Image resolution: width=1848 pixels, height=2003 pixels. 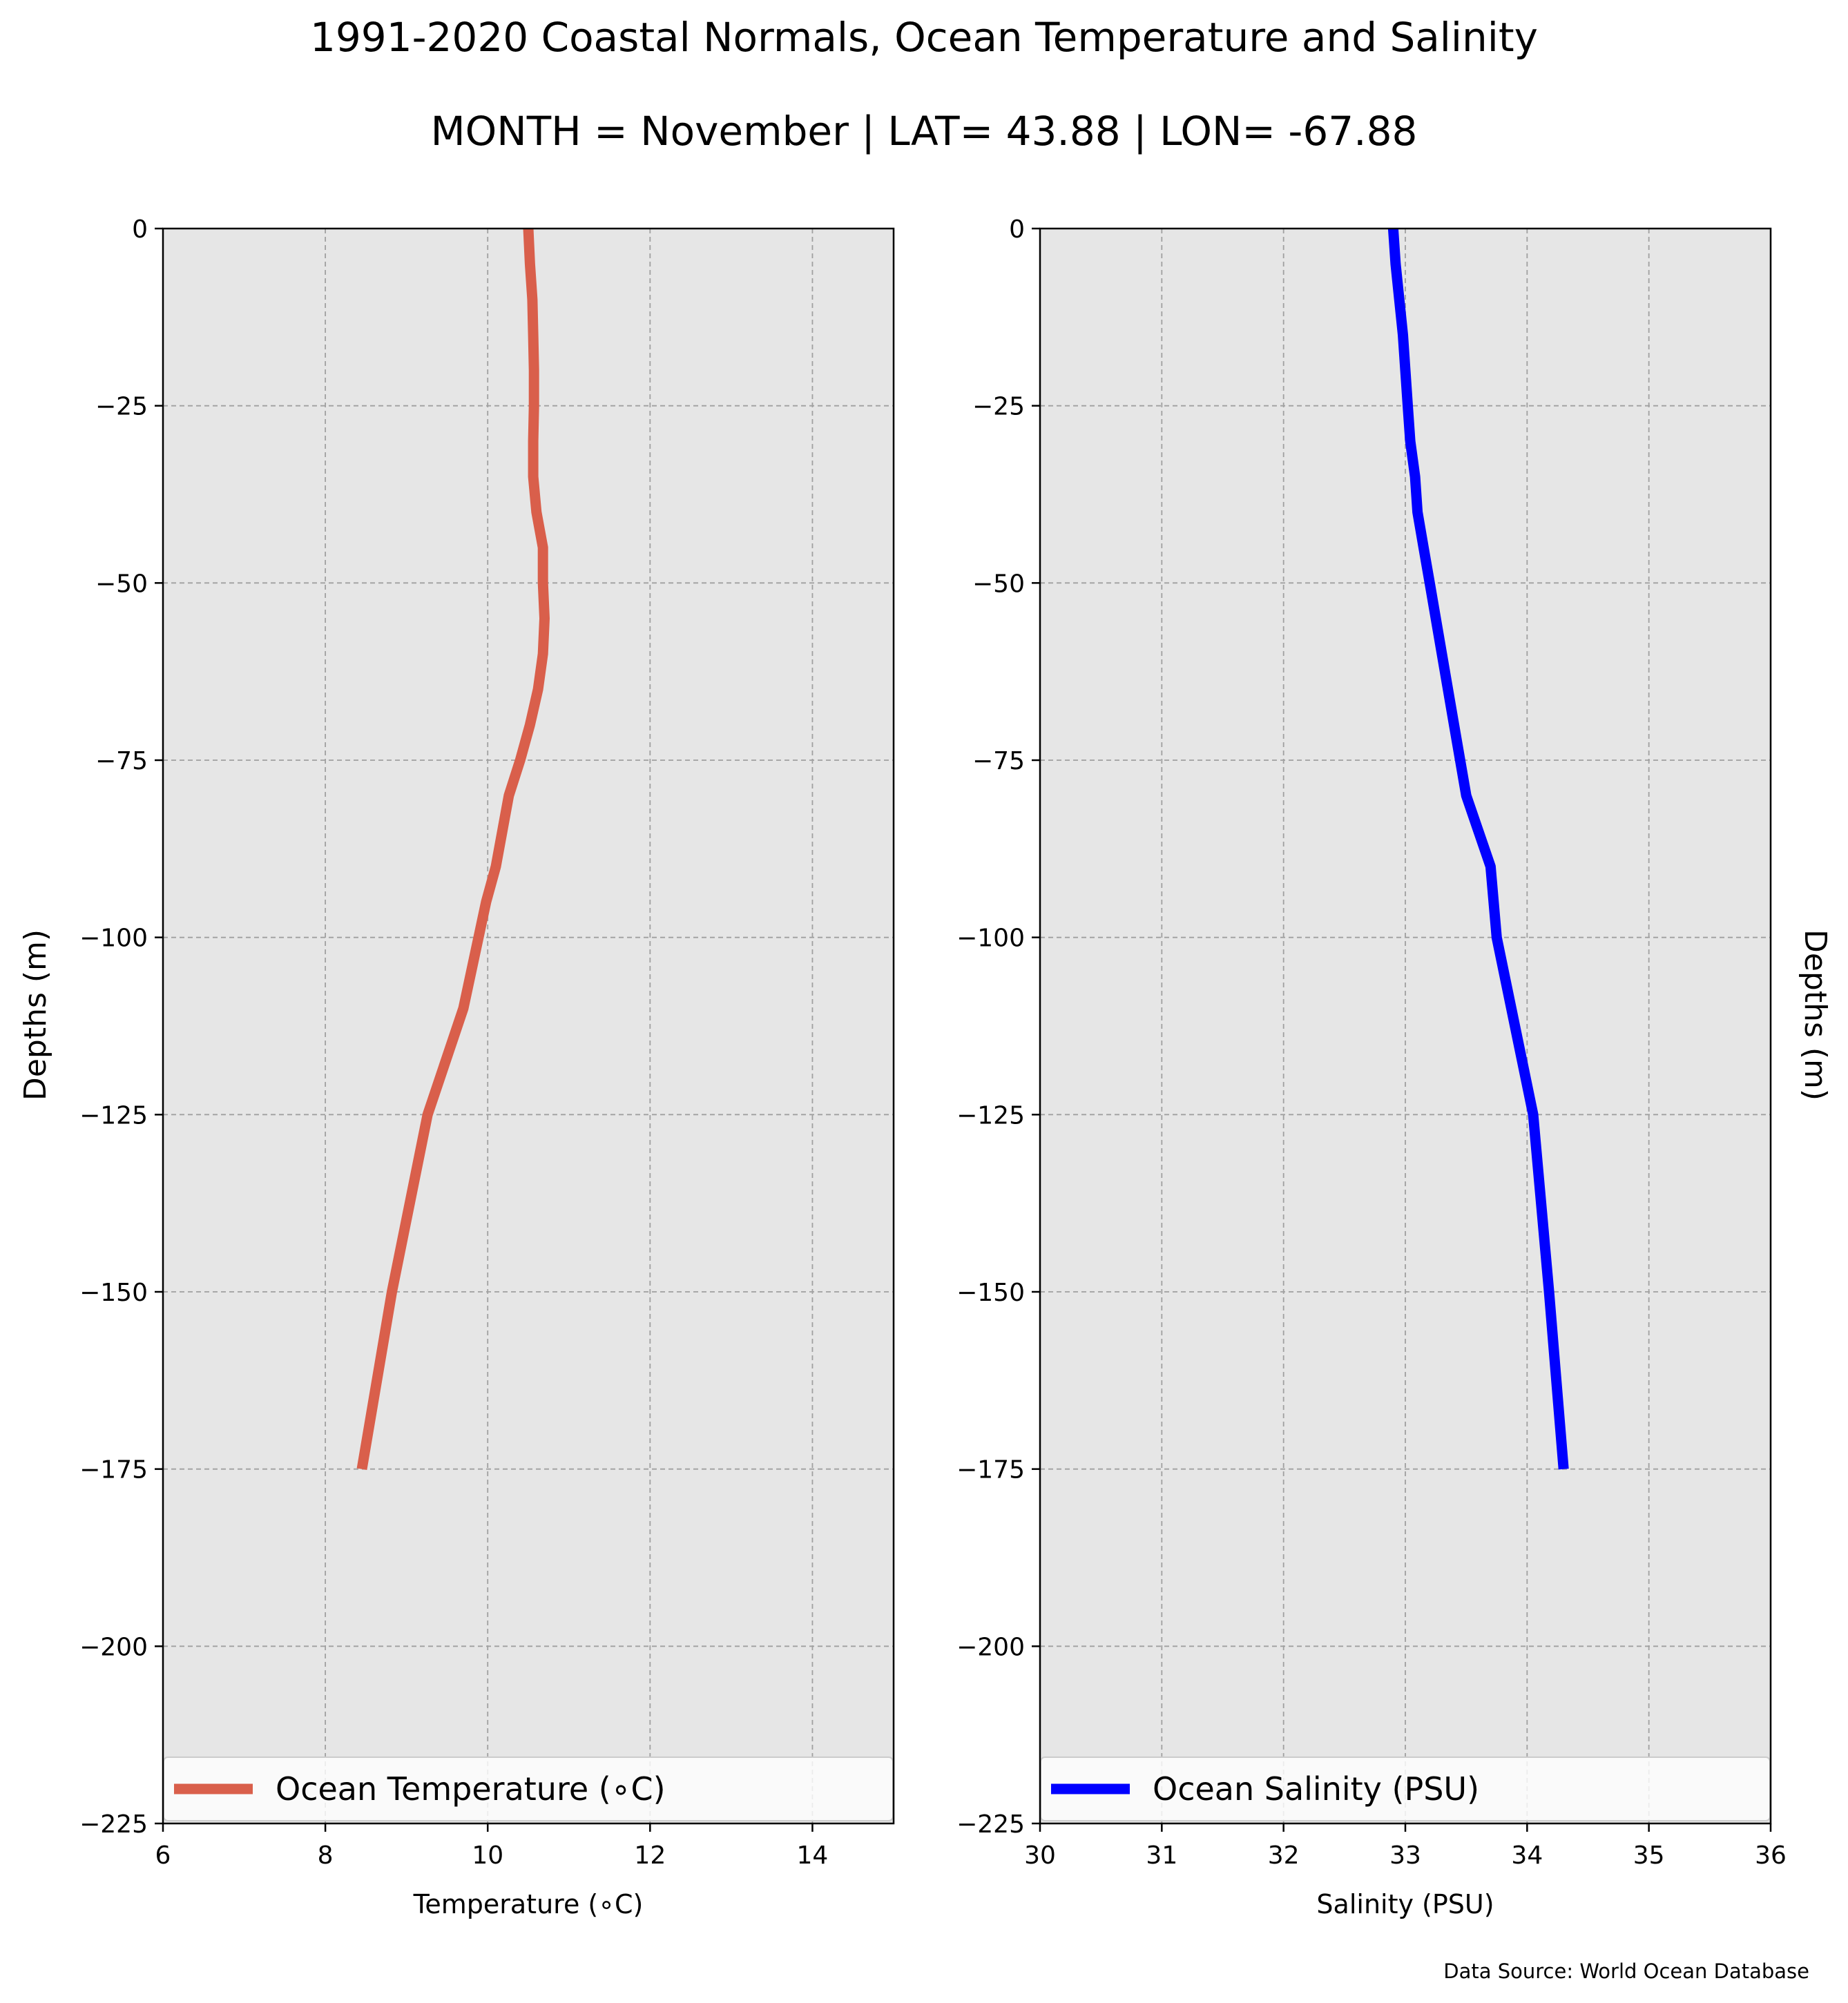 What do you see at coordinates (990, 939) in the screenshot?
I see `salinity-y-tick-label: −100` at bounding box center [990, 939].